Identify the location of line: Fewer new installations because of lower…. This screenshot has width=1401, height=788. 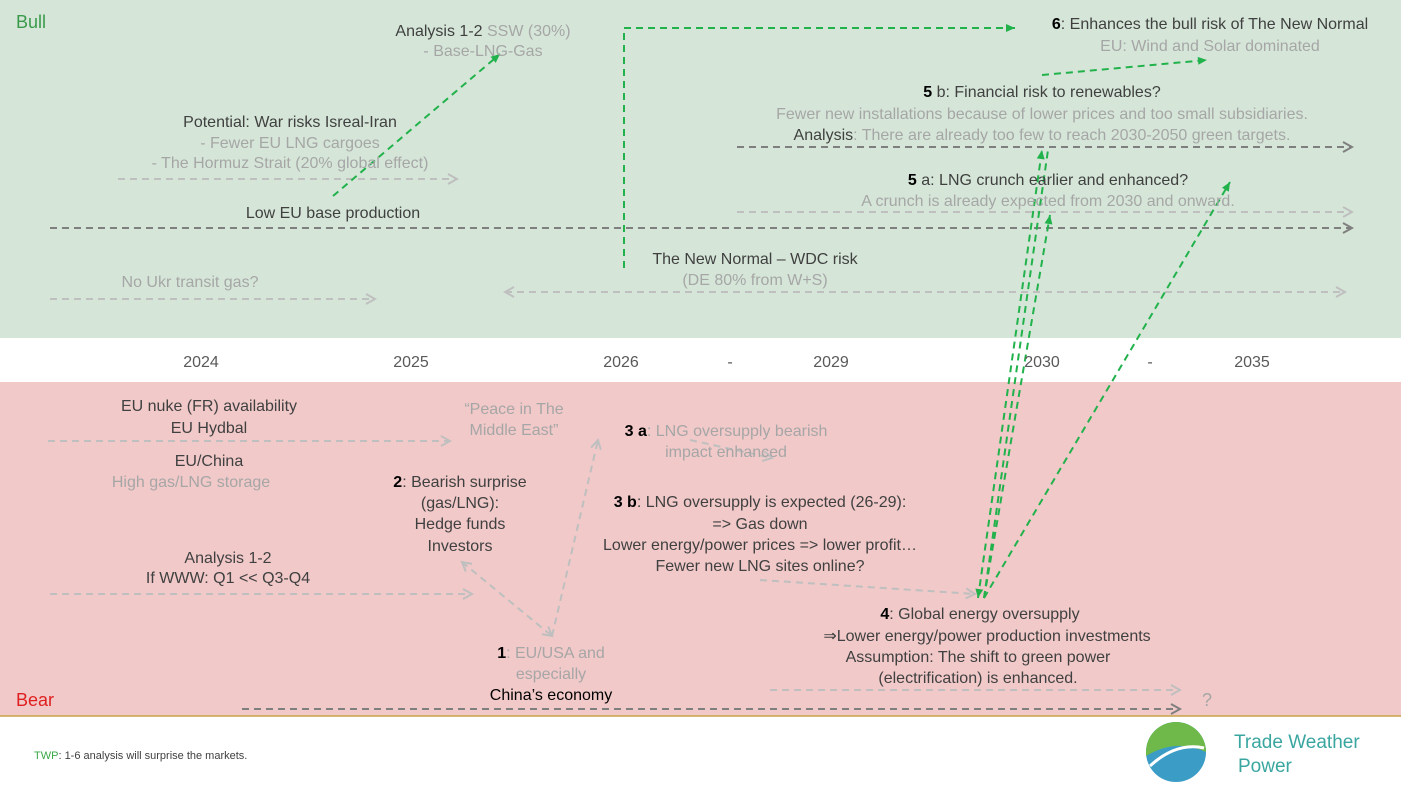
(1042, 114).